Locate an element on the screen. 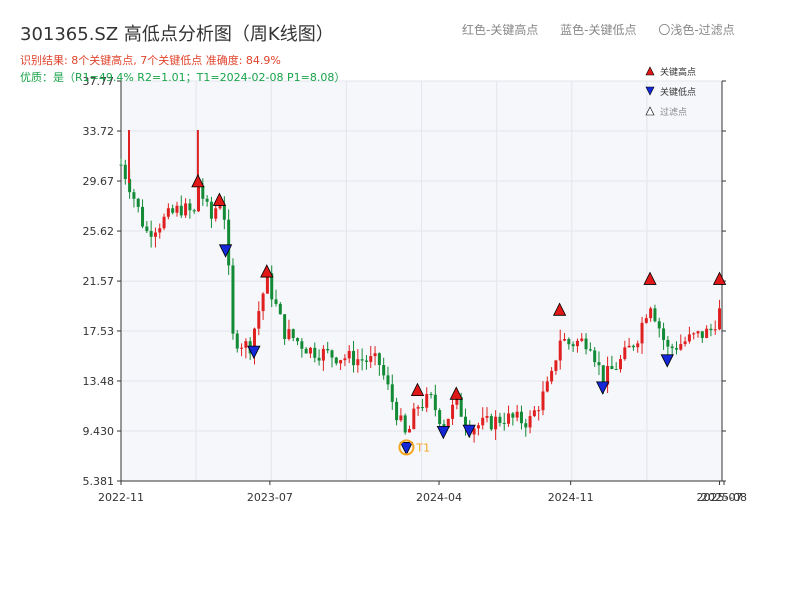  legend-high-label: 关键高点 is located at coordinates (678, 72).